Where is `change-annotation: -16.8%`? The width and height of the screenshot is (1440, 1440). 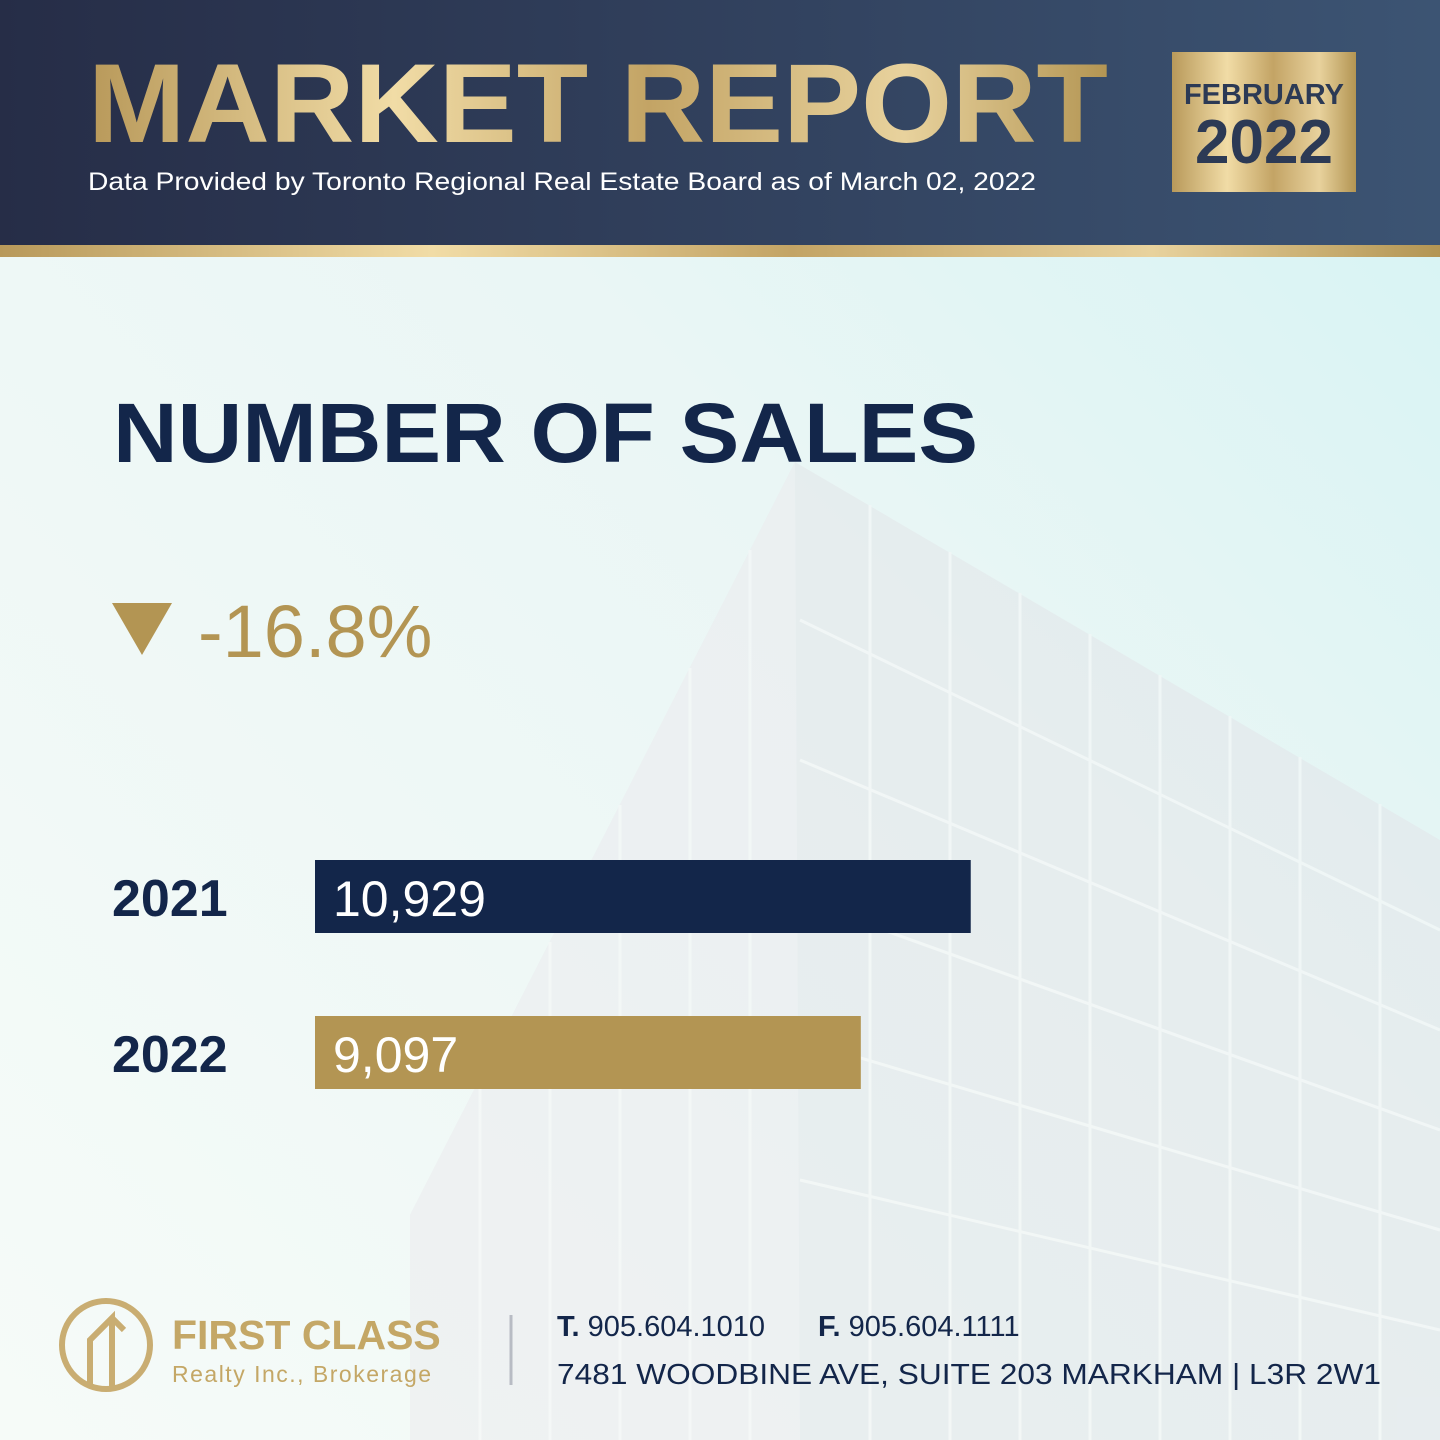
change-annotation: -16.8% is located at coordinates (315, 631).